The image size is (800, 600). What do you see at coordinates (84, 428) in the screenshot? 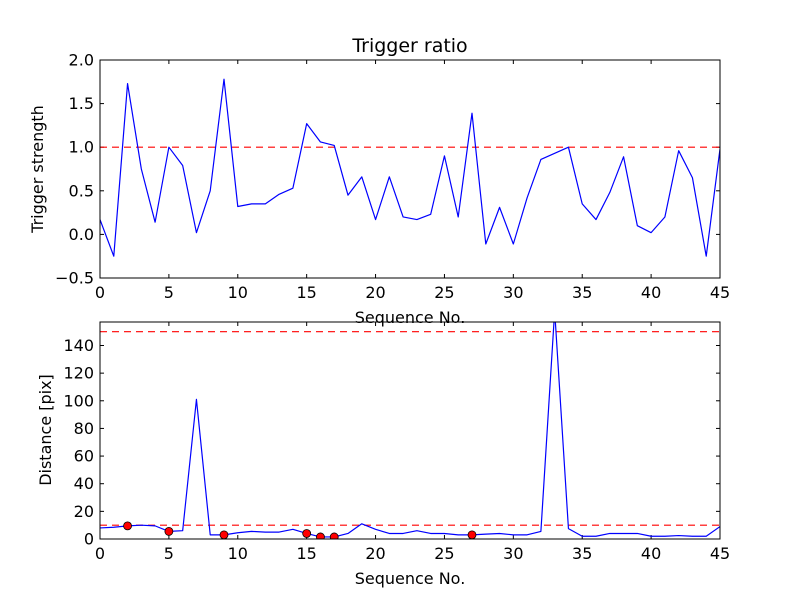
I see `y-tick-label: 80` at bounding box center [84, 428].